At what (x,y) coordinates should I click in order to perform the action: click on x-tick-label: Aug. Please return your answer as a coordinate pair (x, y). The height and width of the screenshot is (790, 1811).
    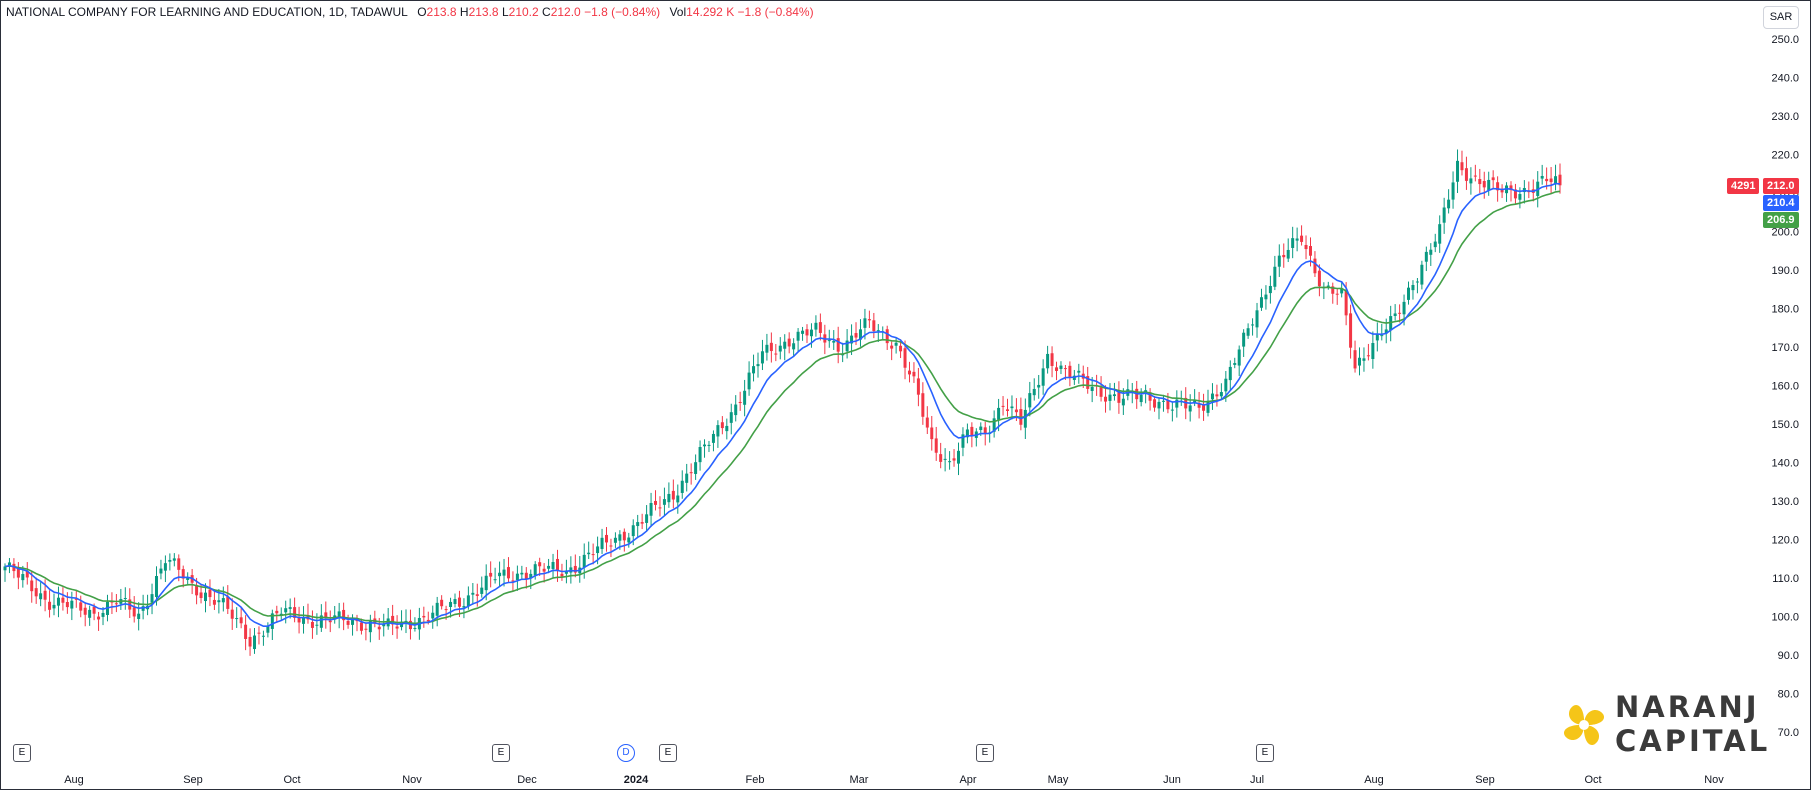
    Looking at the image, I should click on (74, 780).